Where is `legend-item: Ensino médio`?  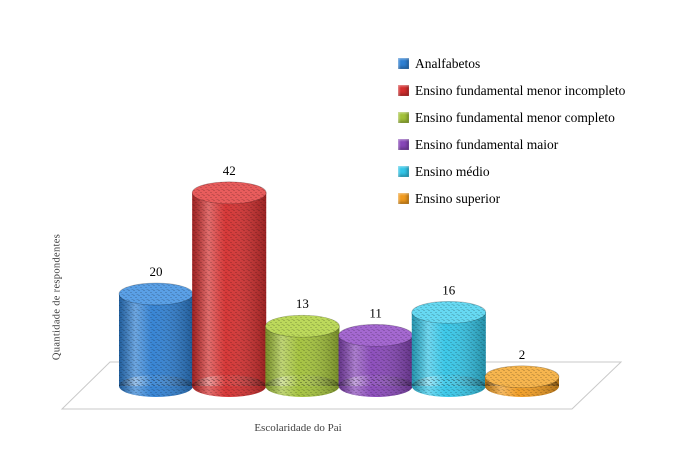 legend-item: Ensino médio is located at coordinates (511, 171).